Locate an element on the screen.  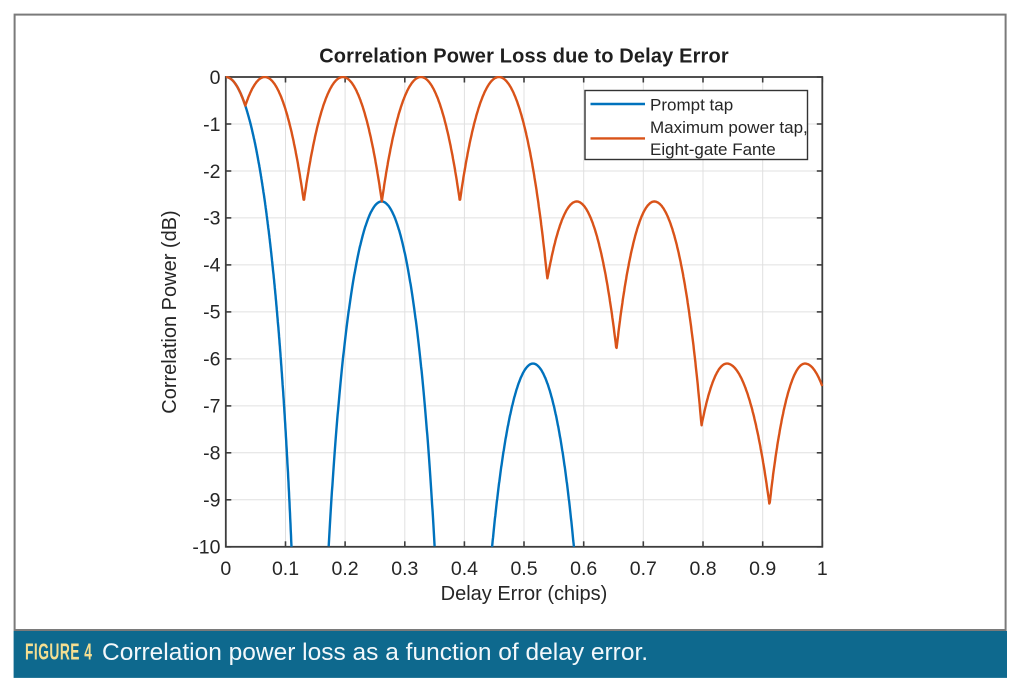
svg-text: -6 is located at coordinates (211, 360).